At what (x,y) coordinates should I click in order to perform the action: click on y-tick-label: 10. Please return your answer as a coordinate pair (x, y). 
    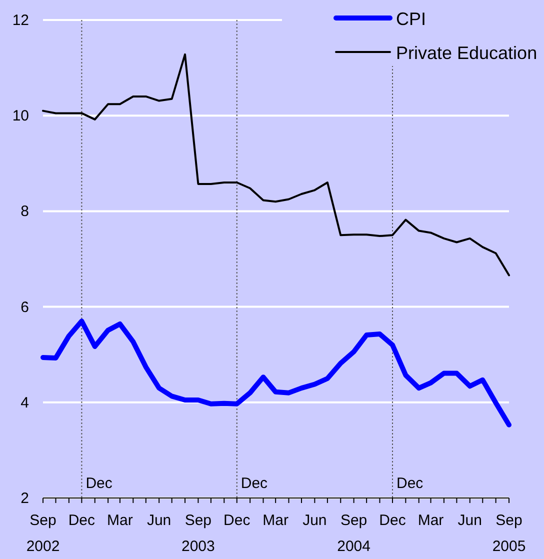
    Looking at the image, I should click on (20, 116).